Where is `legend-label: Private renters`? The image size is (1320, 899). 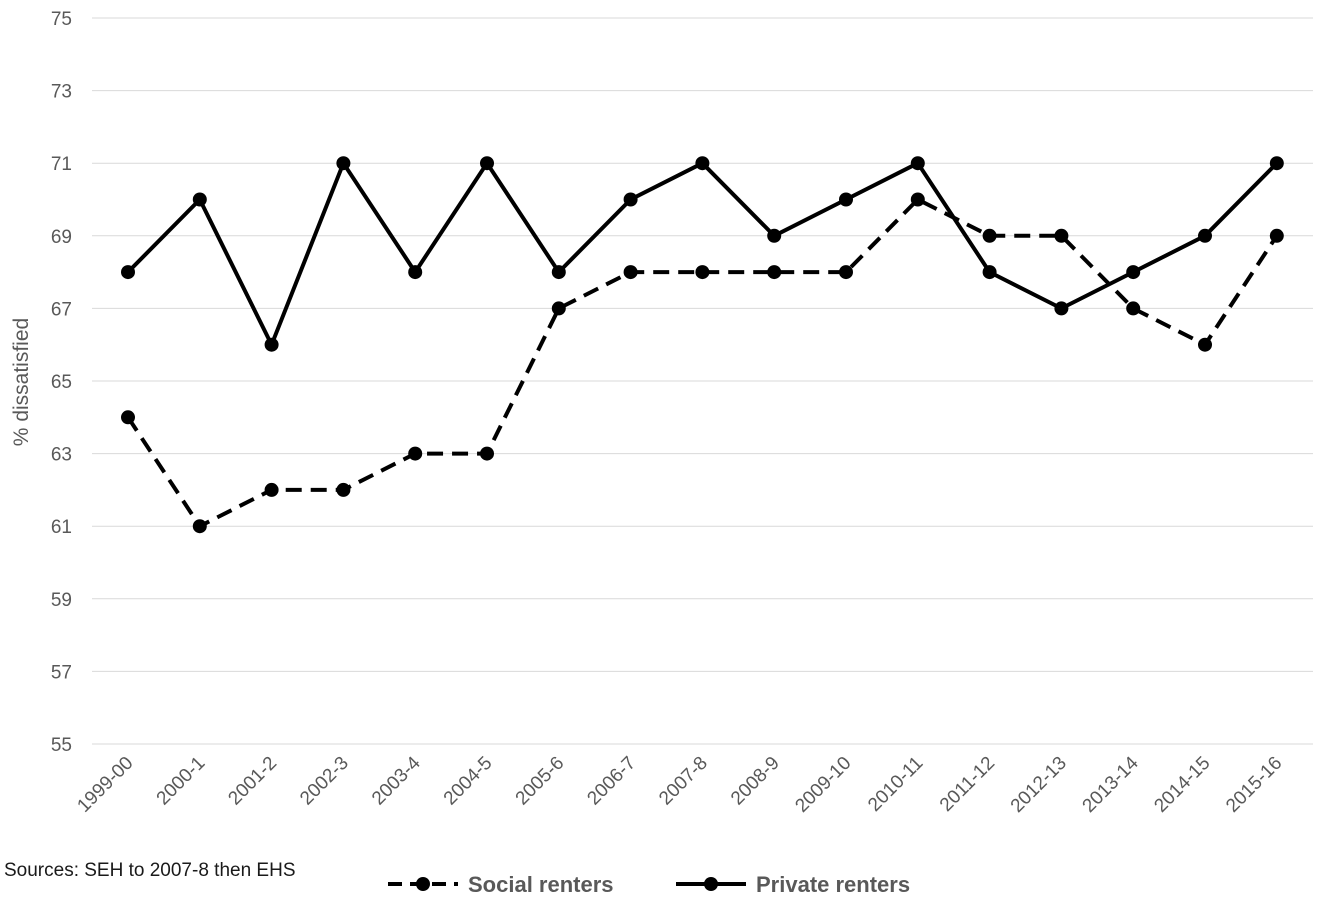
legend-label: Private renters is located at coordinates (833, 884).